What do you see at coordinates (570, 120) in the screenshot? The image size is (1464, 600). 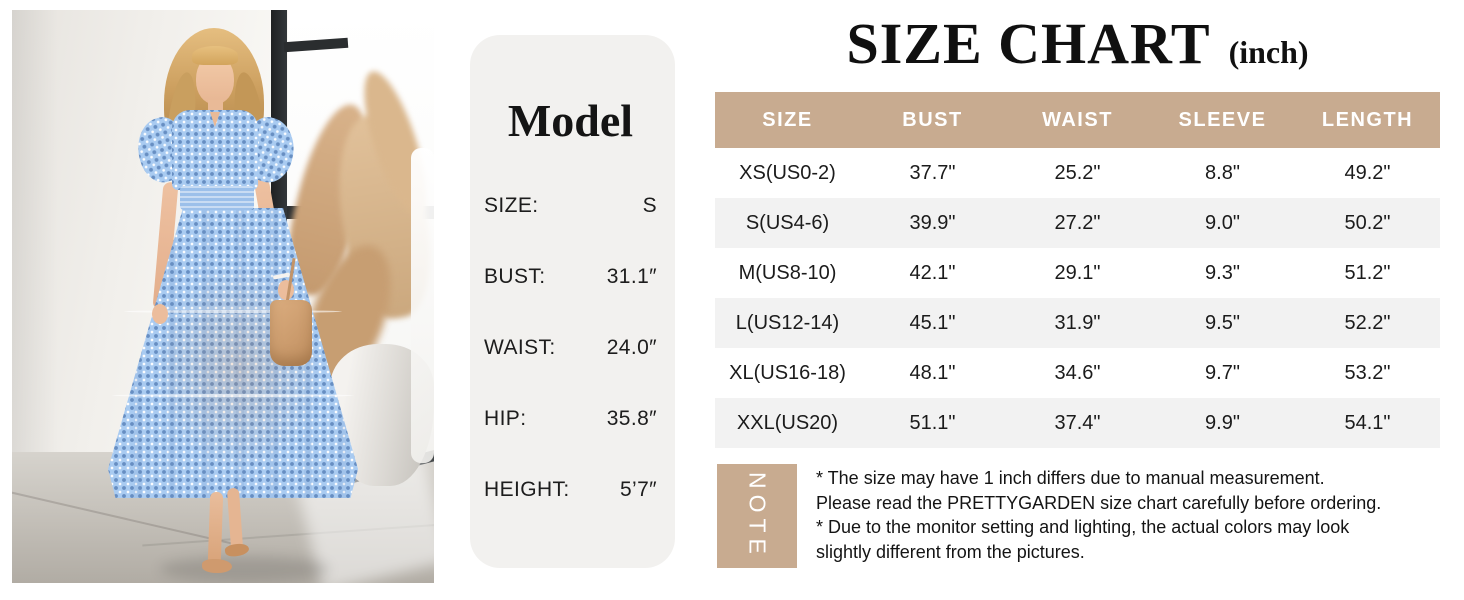 I see `model-card-title: Model` at bounding box center [570, 120].